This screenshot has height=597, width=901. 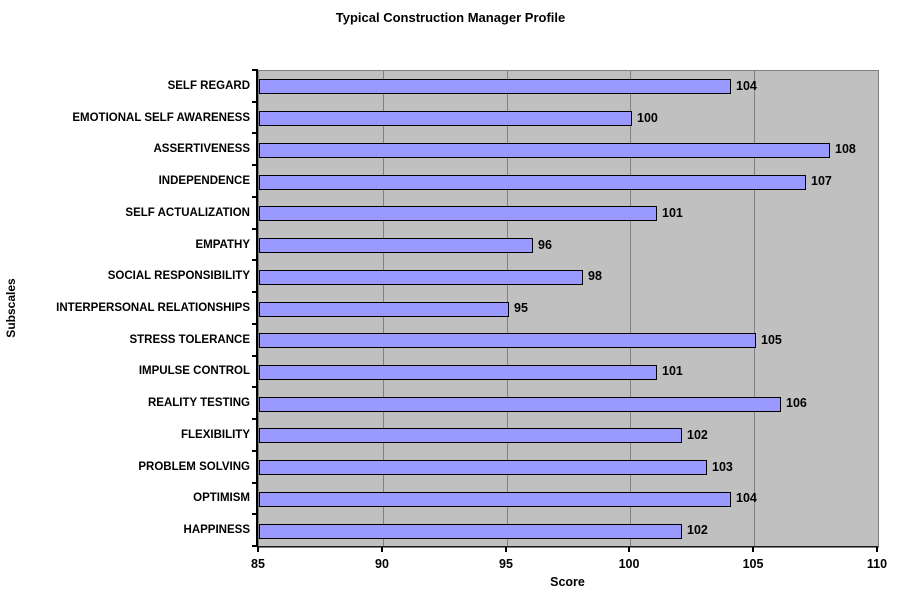 I want to click on category-label: EMOTIONAL SELF AWARENESS, so click(x=161, y=118).